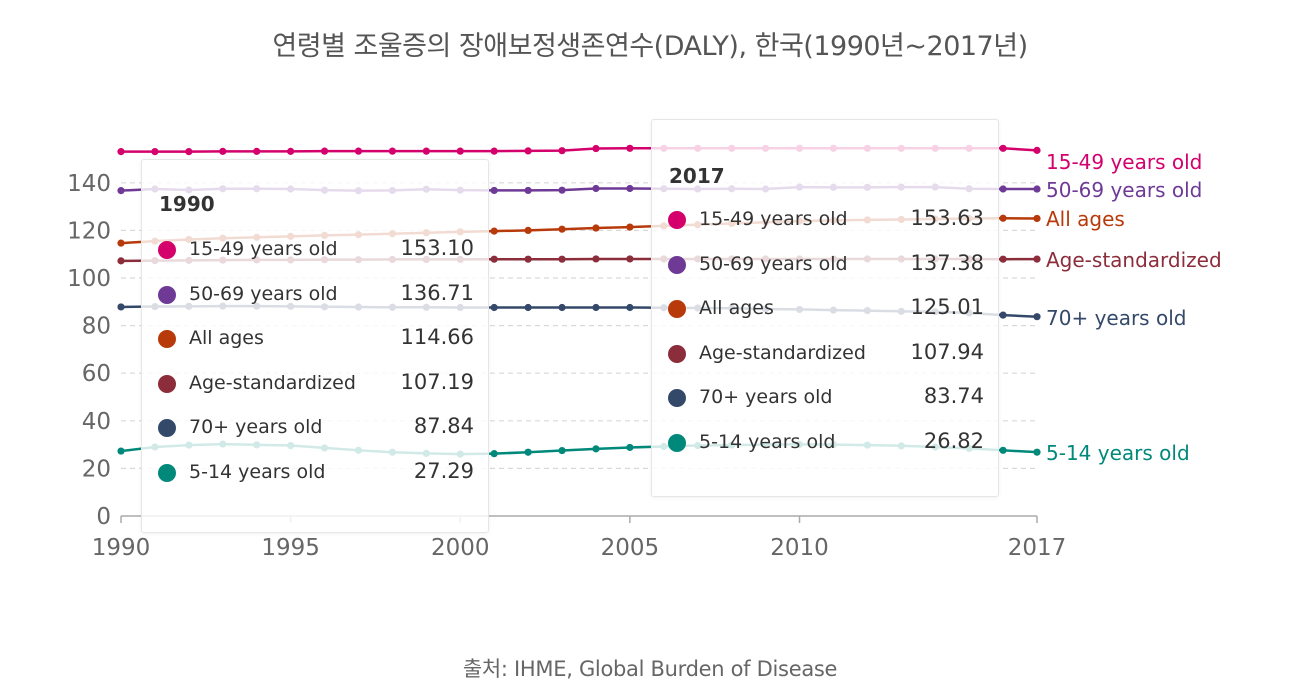 This screenshot has height=700, width=1300. I want to click on tooltip-year: 1990, so click(187, 204).